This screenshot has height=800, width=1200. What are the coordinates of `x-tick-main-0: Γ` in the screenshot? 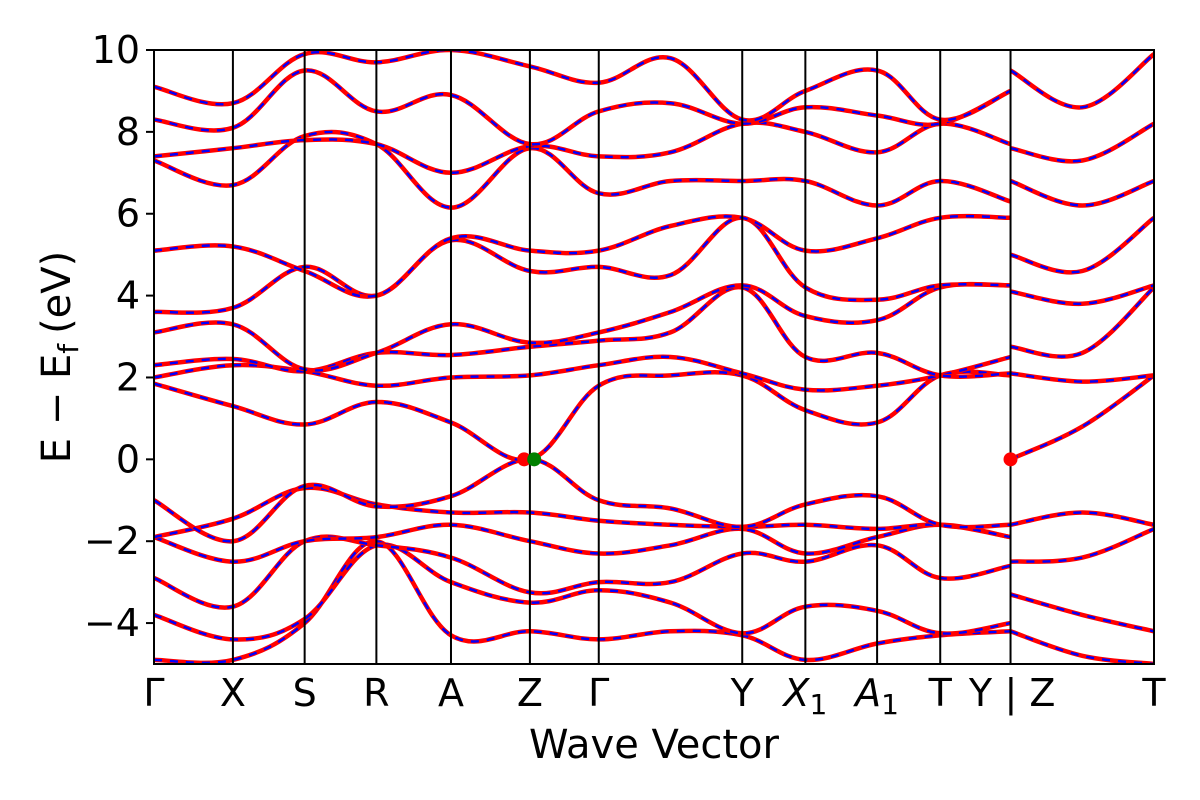 It's located at (153, 693).